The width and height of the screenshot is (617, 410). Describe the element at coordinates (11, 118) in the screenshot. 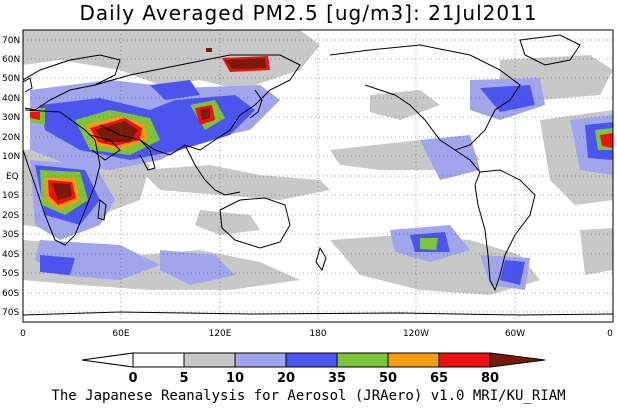

I see `lat-label: 30N` at that location.